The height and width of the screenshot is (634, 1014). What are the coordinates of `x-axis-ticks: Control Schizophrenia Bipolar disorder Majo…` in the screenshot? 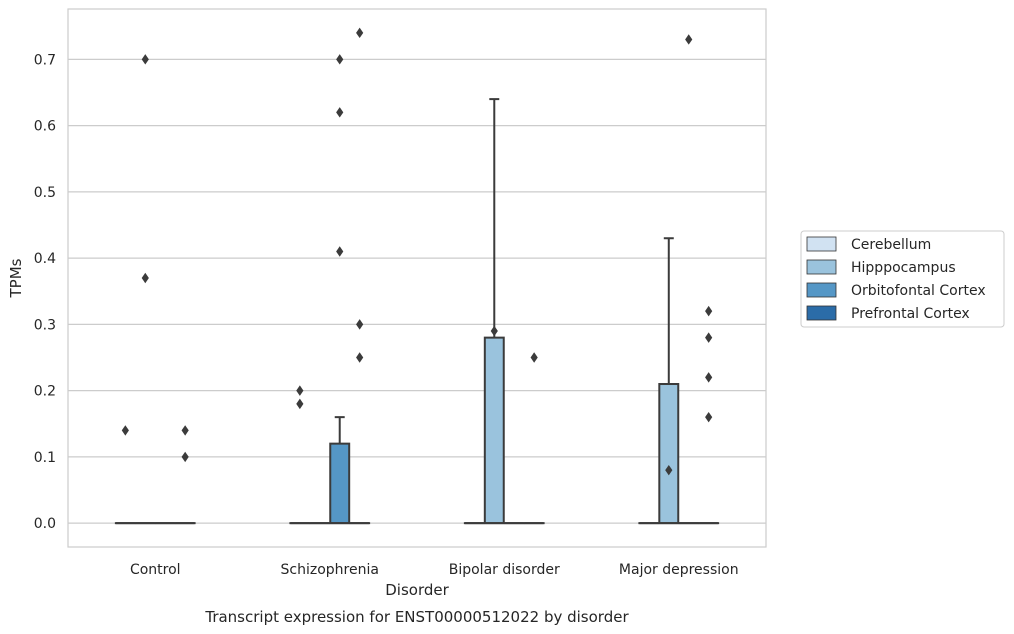 It's located at (434, 570).